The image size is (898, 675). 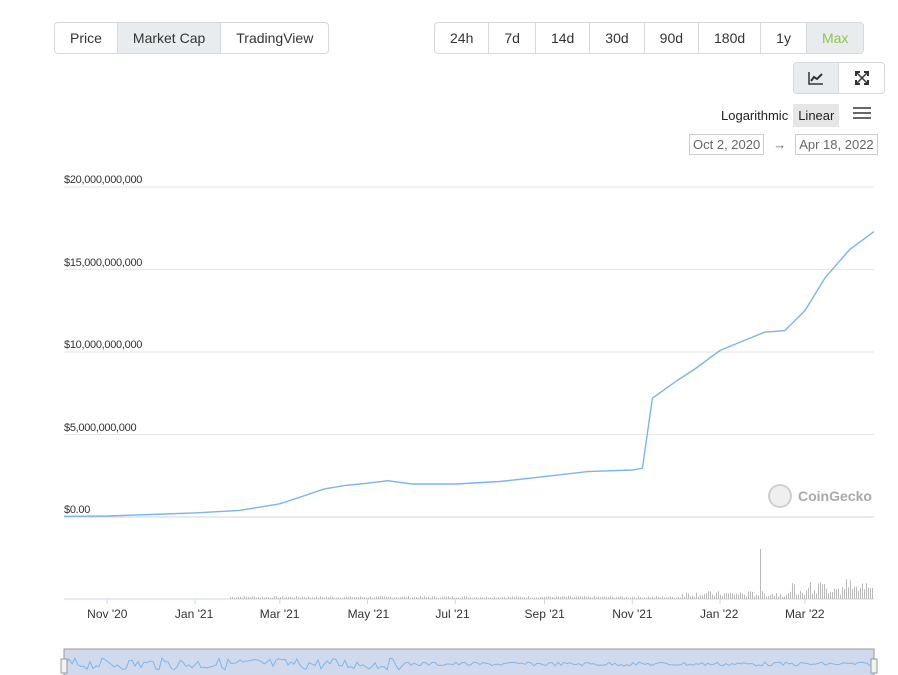 I want to click on navigator-line, so click(x=468, y=663).